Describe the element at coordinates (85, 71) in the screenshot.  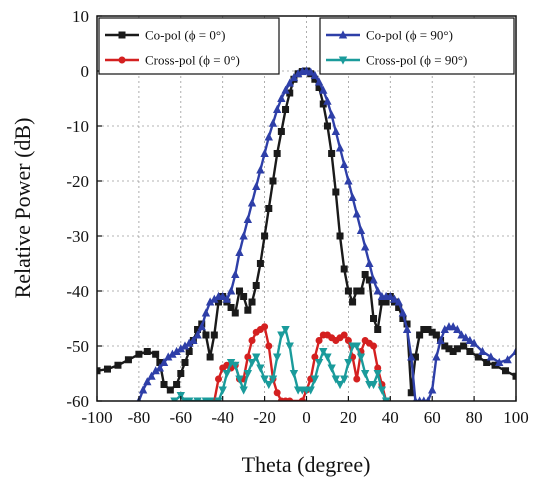
I see `y-tick-label: 0` at that location.